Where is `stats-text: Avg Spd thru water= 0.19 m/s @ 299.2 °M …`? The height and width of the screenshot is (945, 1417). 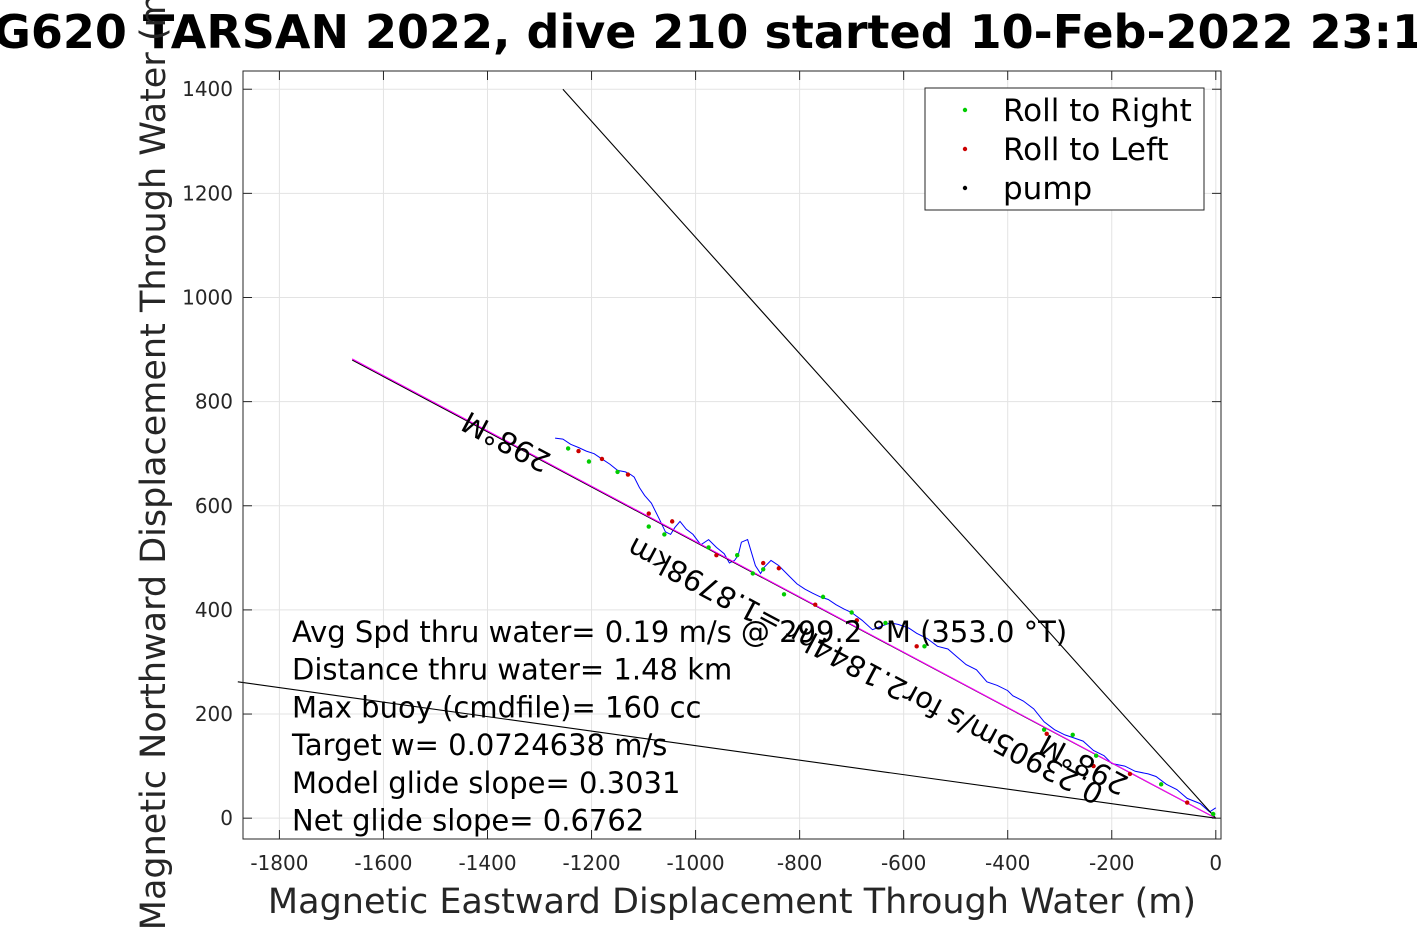
stats-text: Avg Spd thru water= 0.19 m/s @ 299.2 °M … is located at coordinates (679, 726).